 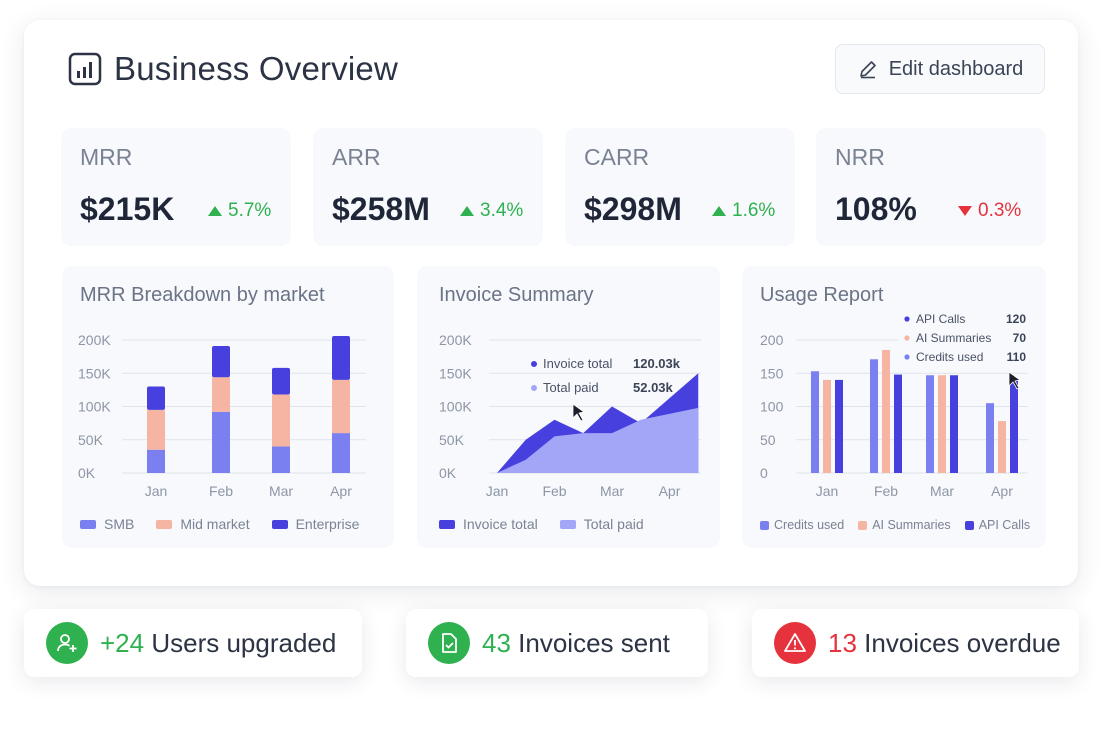 I want to click on y-tick-label: 0, so click(x=764, y=473).